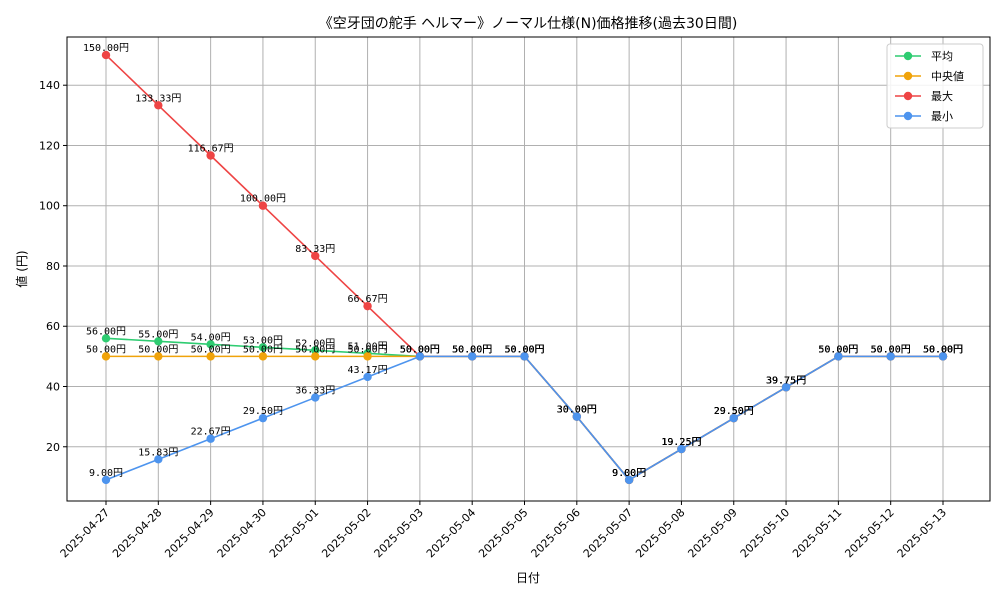 The width and height of the screenshot is (1000, 600). What do you see at coordinates (53, 447) in the screenshot?
I see `y-tick-label: 20` at bounding box center [53, 447].